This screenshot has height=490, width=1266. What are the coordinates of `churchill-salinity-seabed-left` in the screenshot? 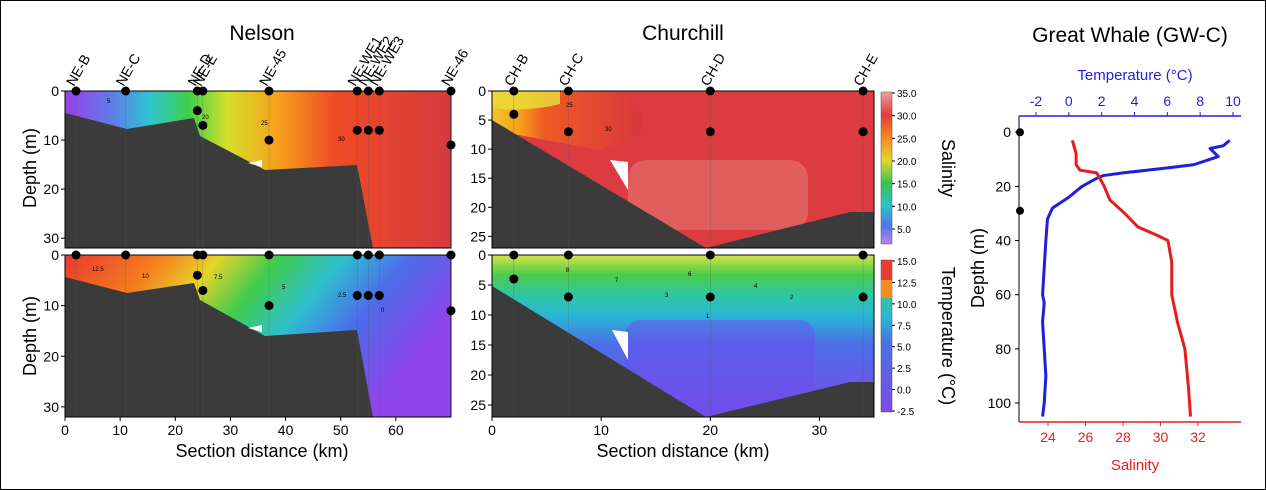 It's located at (599, 184).